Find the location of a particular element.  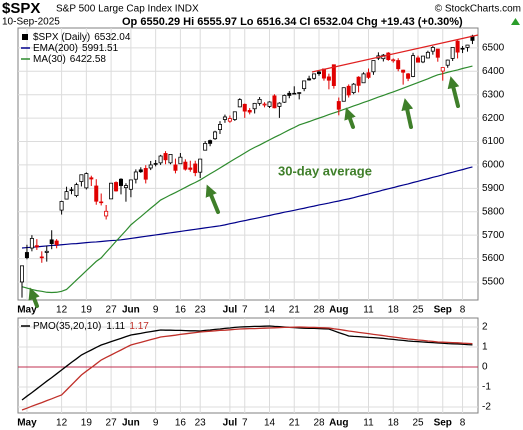

quote-label: Op is located at coordinates (130, 22).